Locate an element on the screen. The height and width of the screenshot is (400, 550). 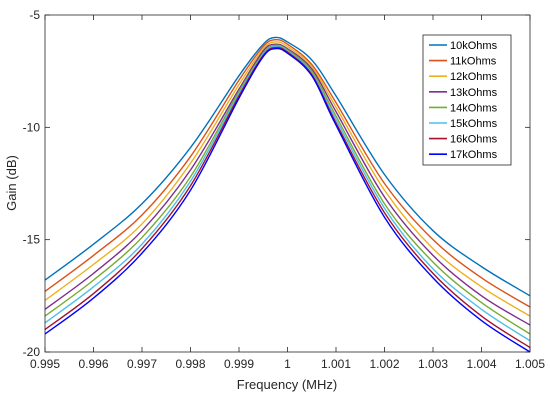
x-axis-title: Frequency (MHz) is located at coordinates (287, 384).